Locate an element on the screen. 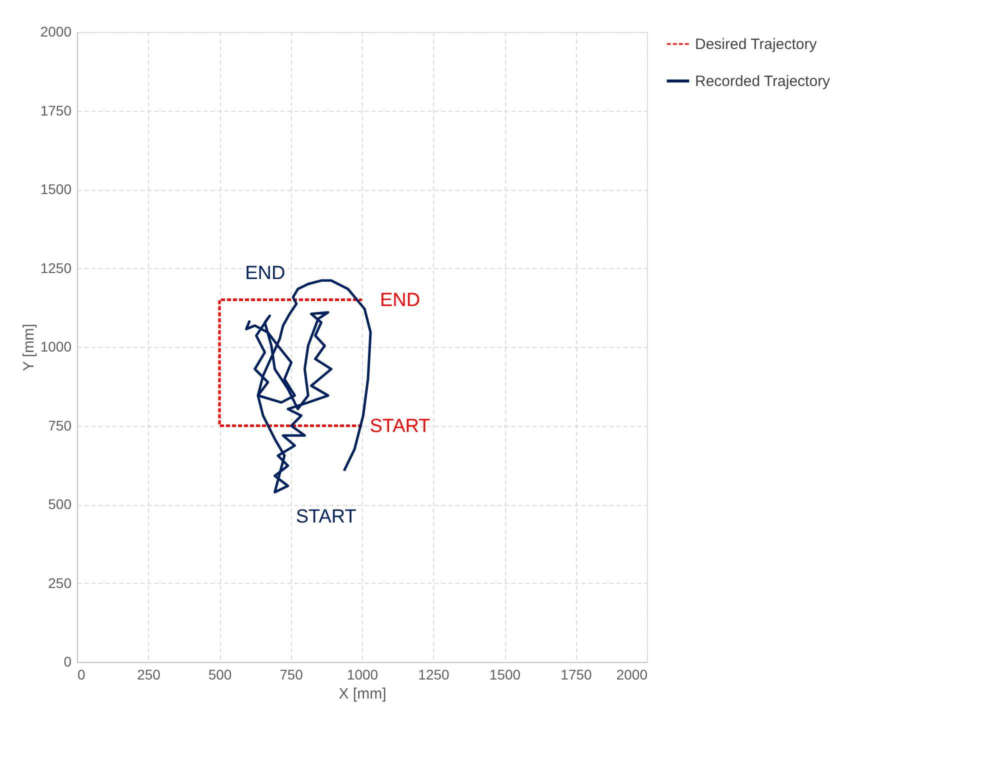  x-tick-label: 750 is located at coordinates (292, 674).